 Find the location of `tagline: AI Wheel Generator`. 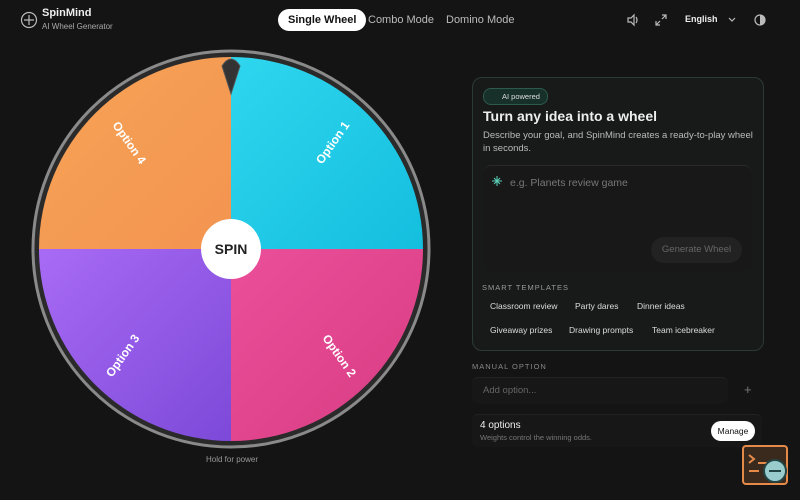

tagline: AI Wheel Generator is located at coordinates (77, 26).